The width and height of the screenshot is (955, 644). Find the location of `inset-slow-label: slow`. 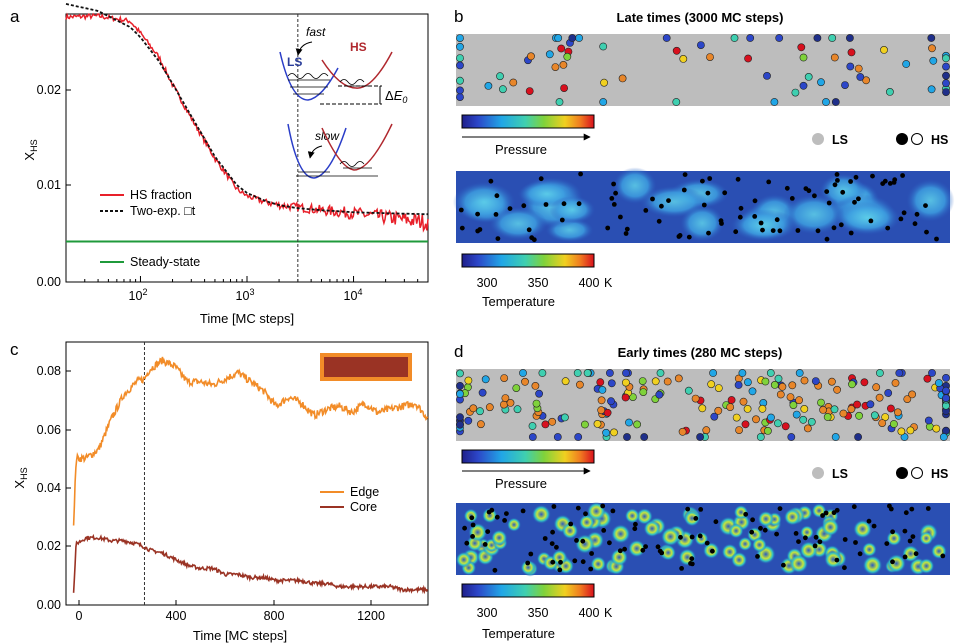

inset-slow-label: slow is located at coordinates (327, 136).